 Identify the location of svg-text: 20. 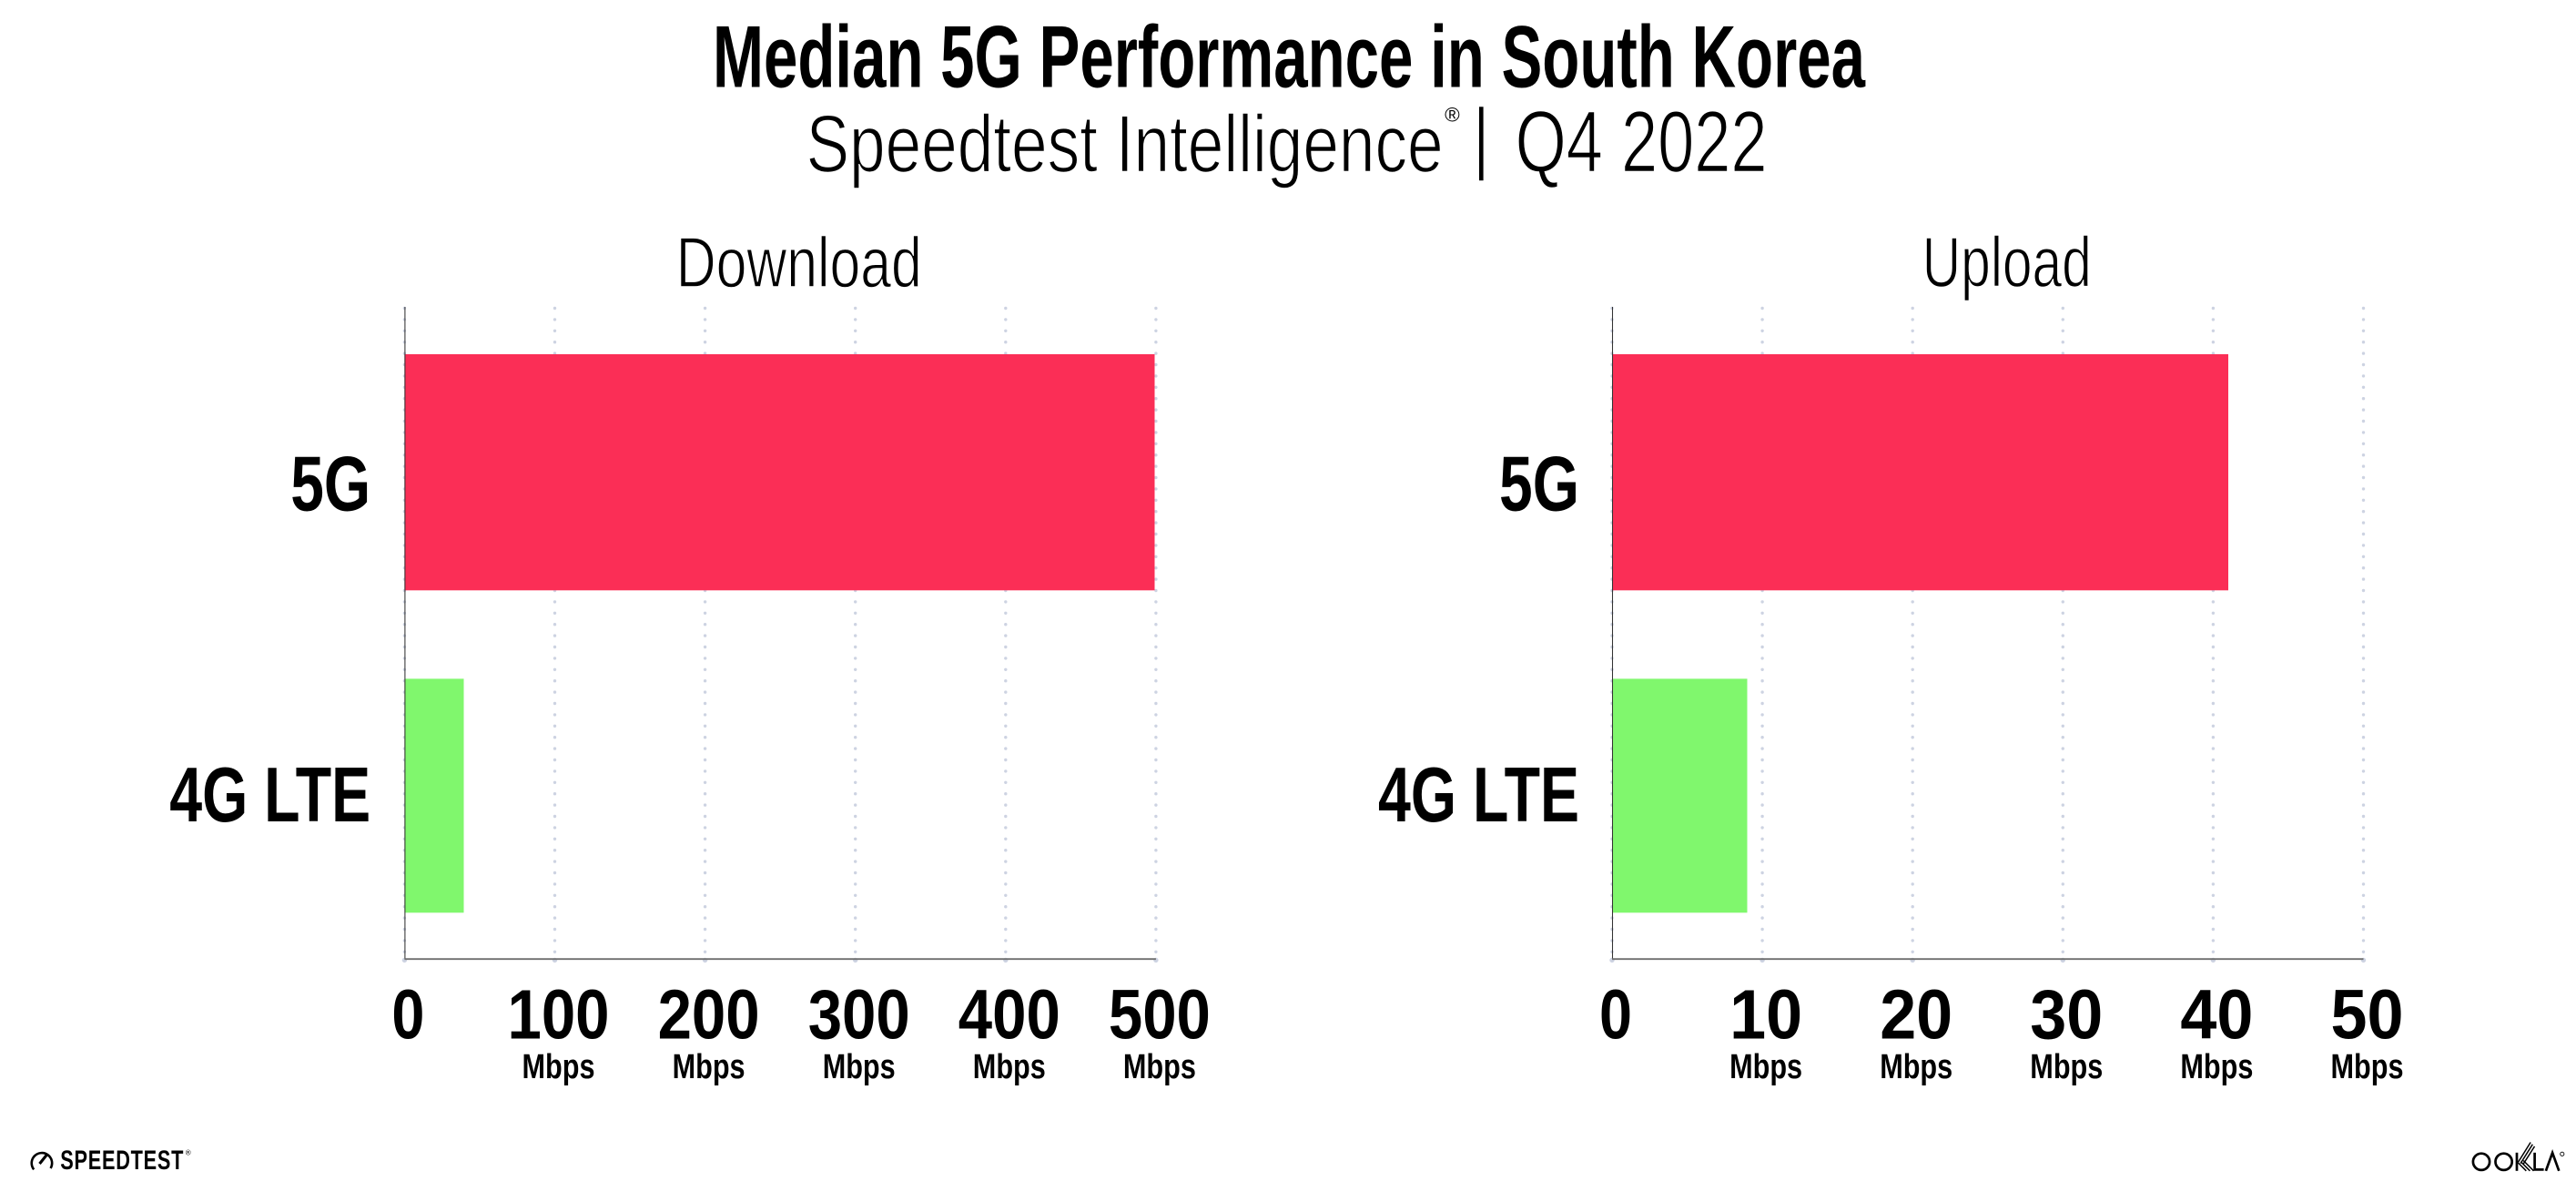
(1916, 1015).